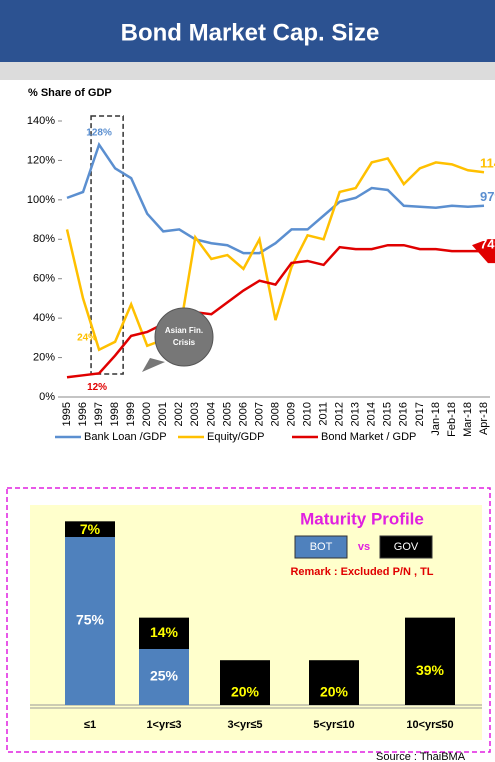 This screenshot has height=762, width=495. Describe the element at coordinates (324, 414) in the screenshot. I see `x-tick-label: 2011` at that location.